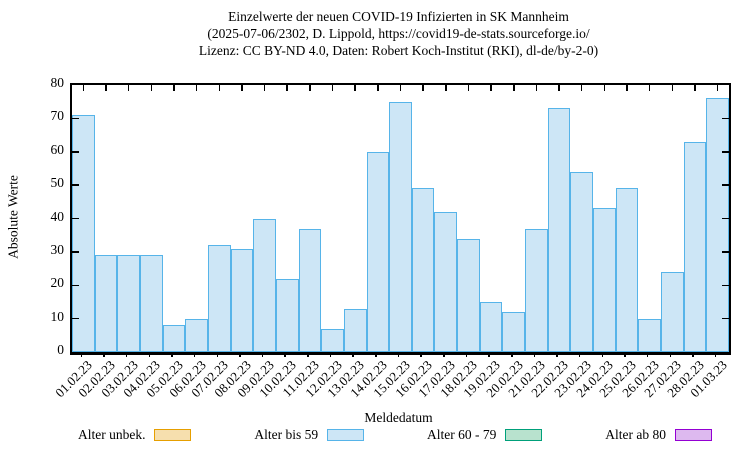 Image resolution: width=750 pixels, height=450 pixels. I want to click on bar-segment-26.02.23-alter-bis-59, so click(650, 335).